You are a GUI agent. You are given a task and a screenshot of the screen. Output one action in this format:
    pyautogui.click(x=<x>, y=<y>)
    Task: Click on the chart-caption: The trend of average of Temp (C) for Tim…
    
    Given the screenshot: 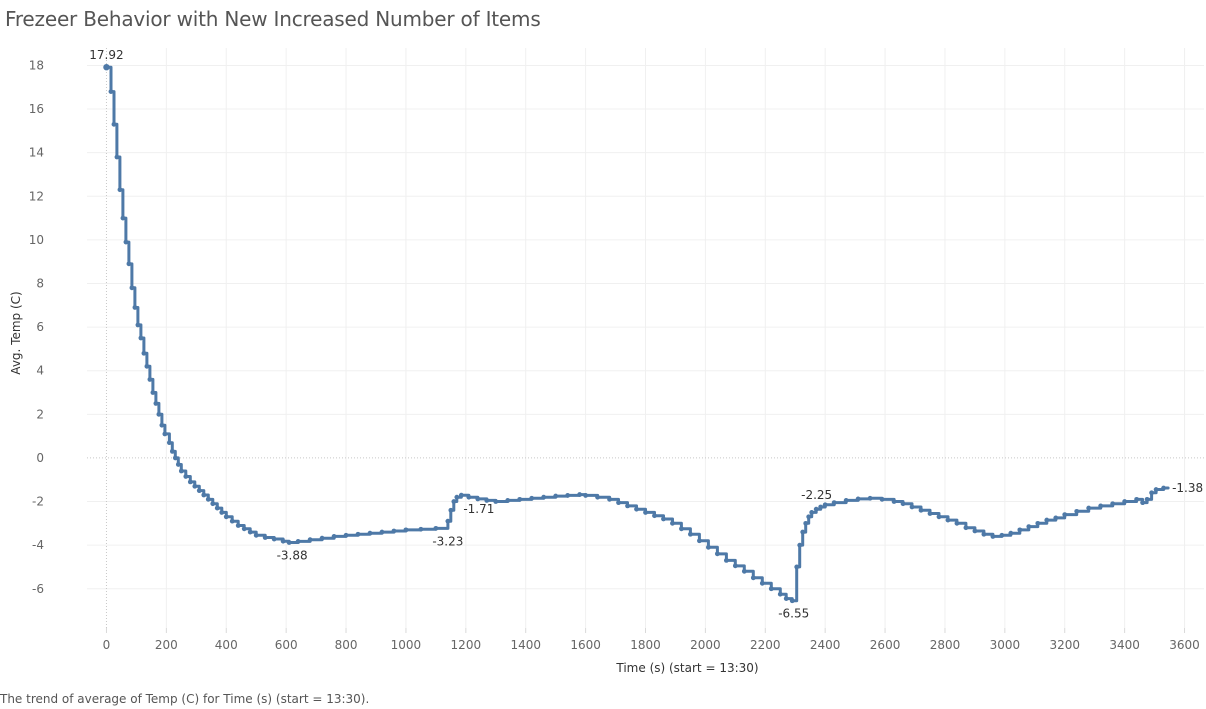 What is the action you would take?
    pyautogui.click(x=185, y=699)
    